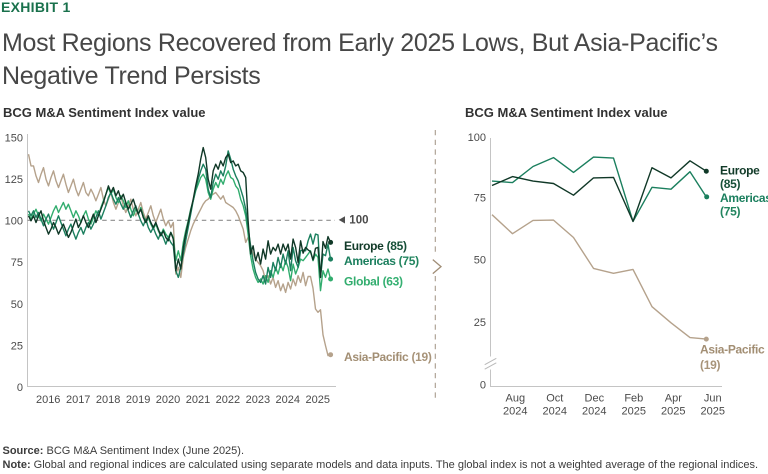 Image resolution: width=768 pixels, height=474 pixels. Describe the element at coordinates (373, 281) in the screenshot. I see `svg-text: Global (63)` at that location.